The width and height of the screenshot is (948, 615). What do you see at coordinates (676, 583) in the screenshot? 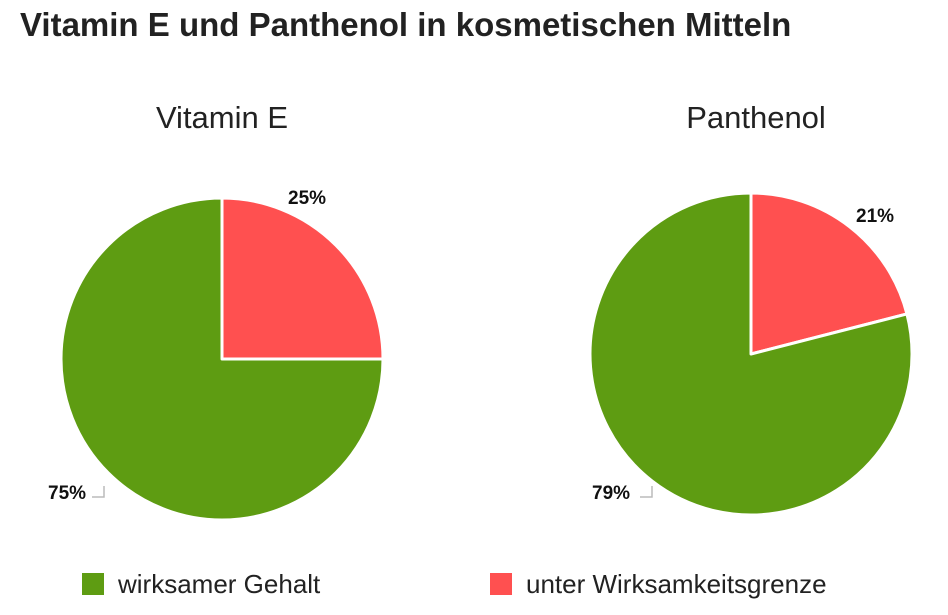
I see `legend-label: unter Wirksamkeitsgrenze` at bounding box center [676, 583].